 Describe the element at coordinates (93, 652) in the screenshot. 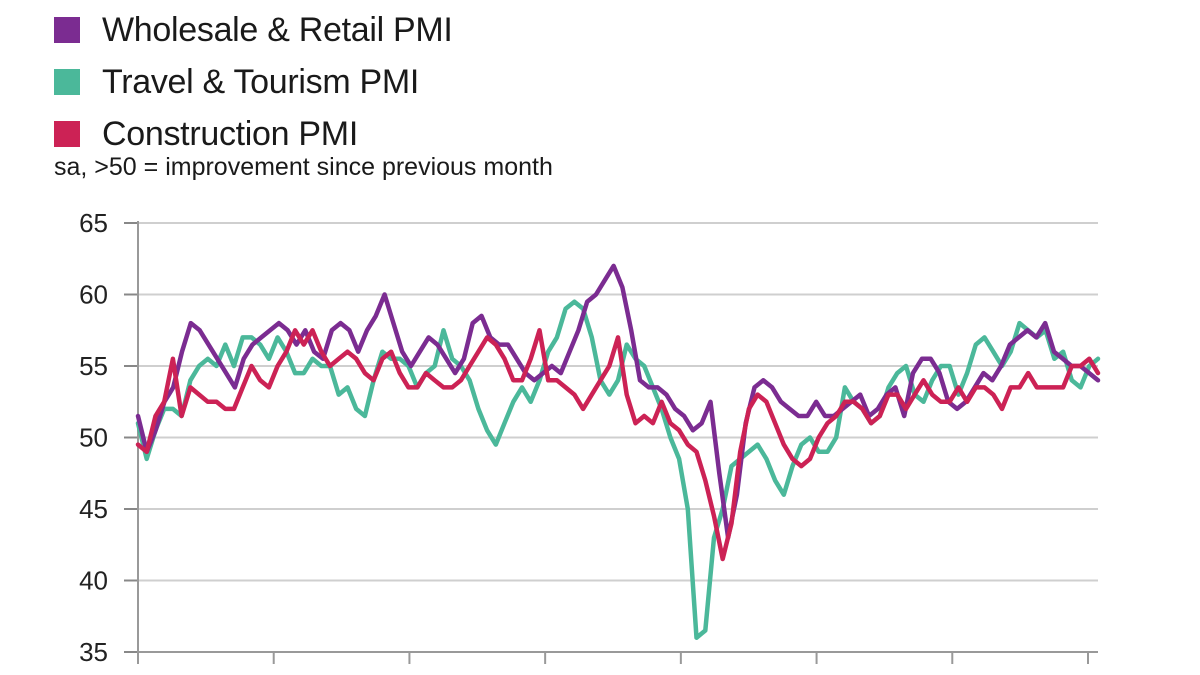

I see `y-tick-label-35: 35` at that location.